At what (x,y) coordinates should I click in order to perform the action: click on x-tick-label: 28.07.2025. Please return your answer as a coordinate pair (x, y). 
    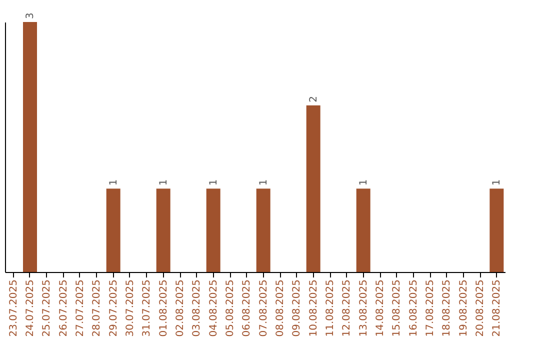
    Looking at the image, I should click on (97, 308).